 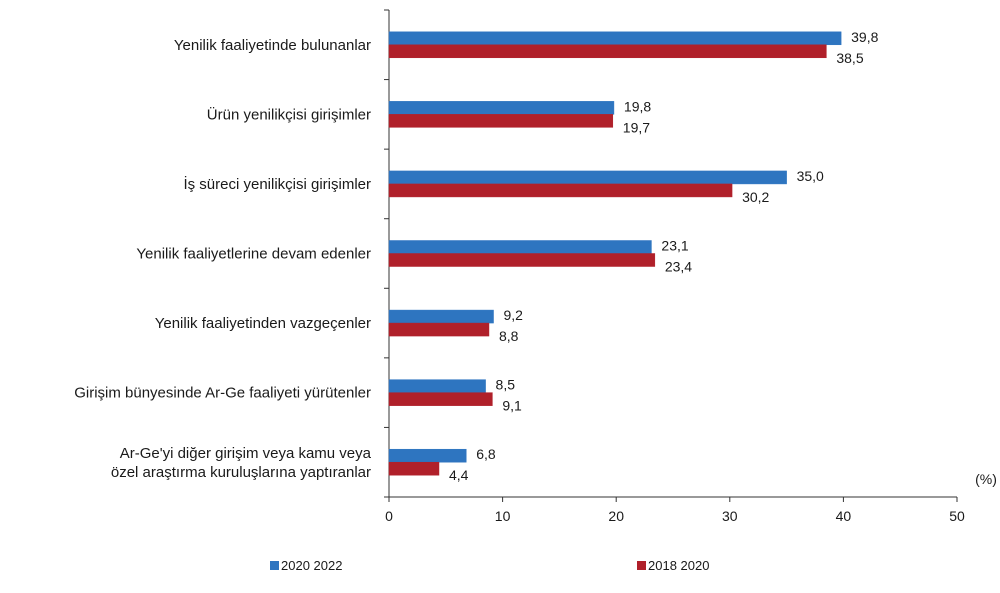 I want to click on data-label: 39,8, so click(x=864, y=37).